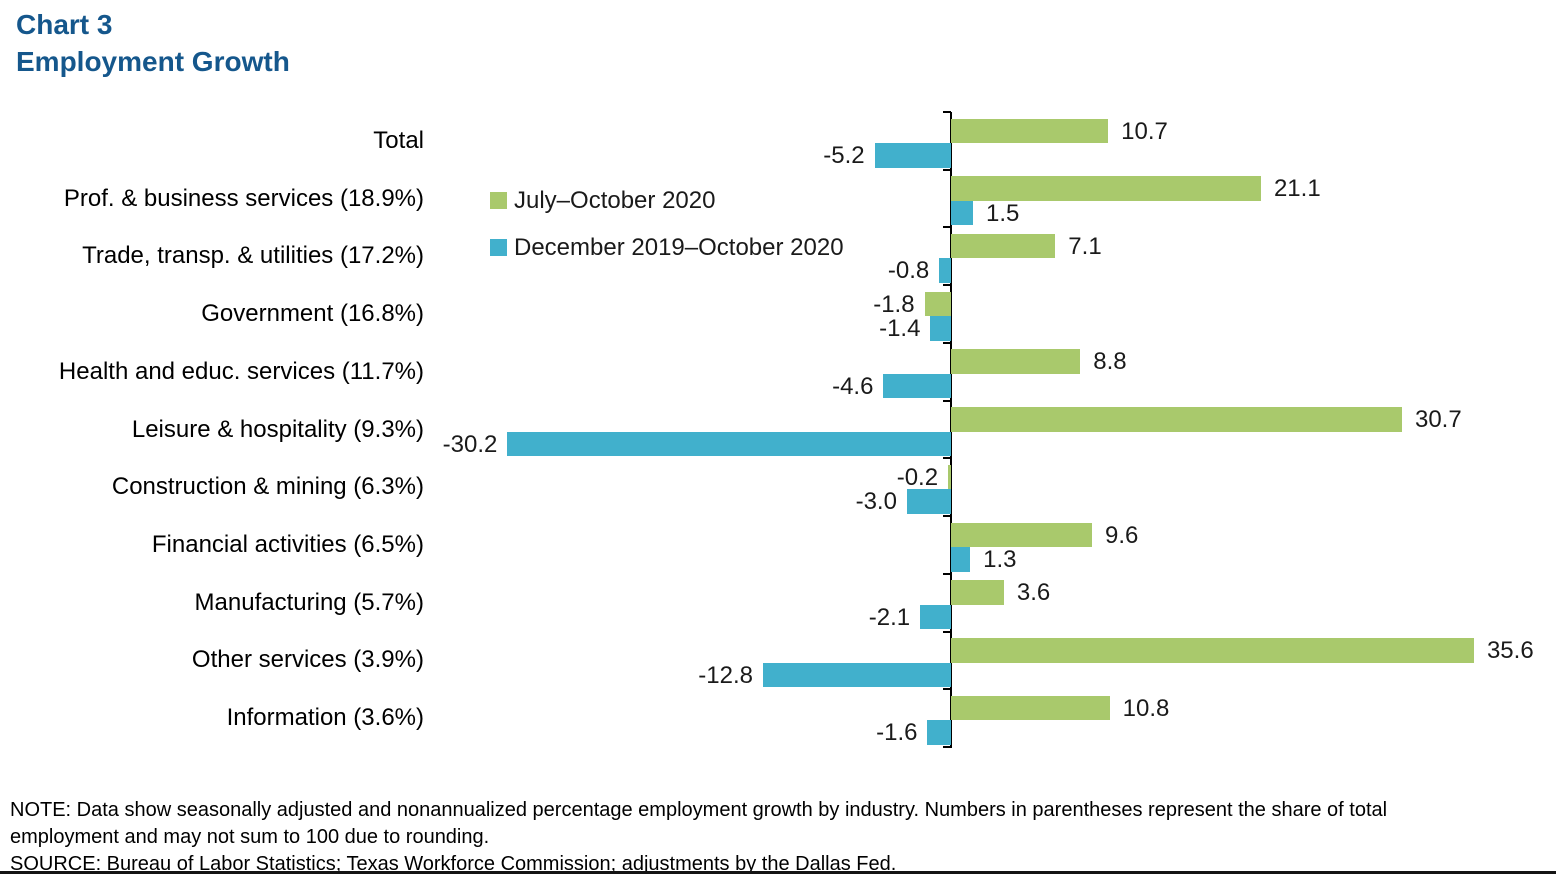 Image resolution: width=1556 pixels, height=882 pixels. I want to click on category-label: Health and educ. services (11.7%), so click(241, 371).